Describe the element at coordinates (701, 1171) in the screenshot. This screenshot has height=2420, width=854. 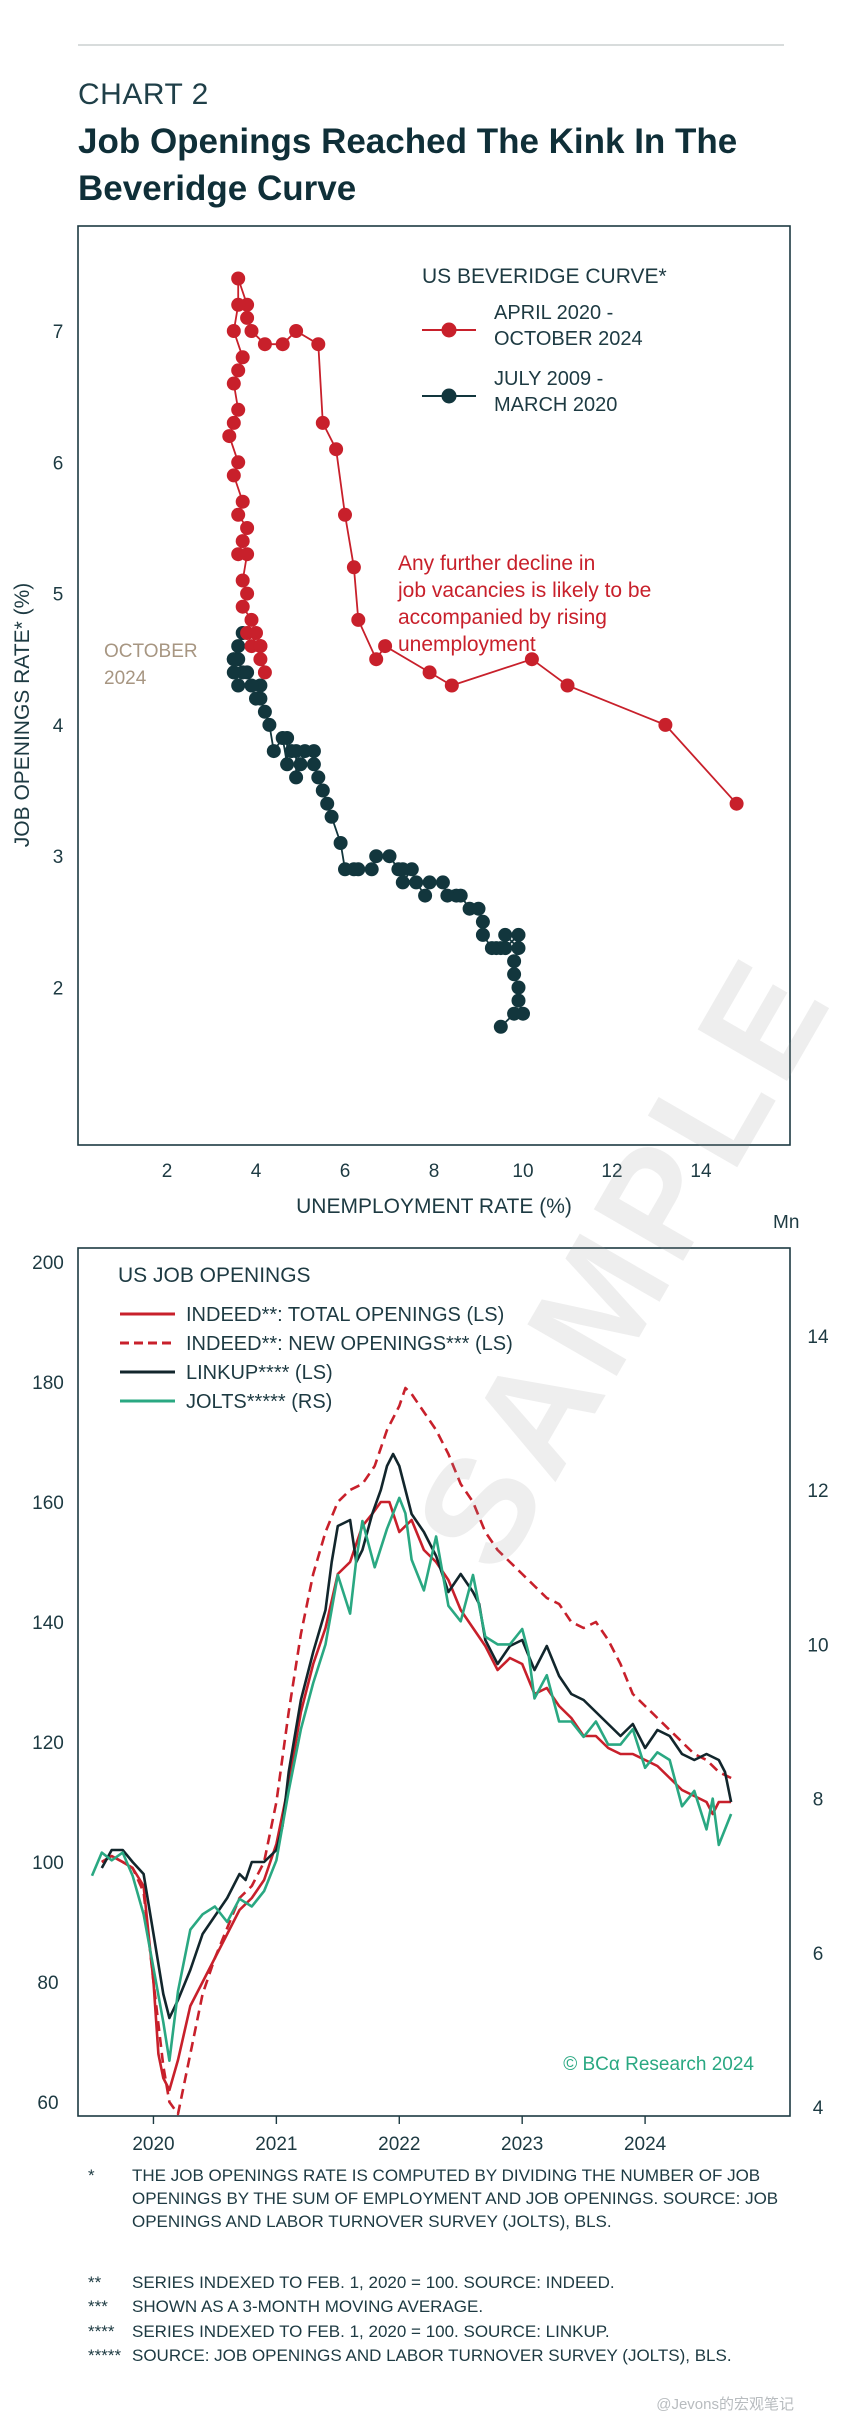
I see `x-tick-label: 14` at that location.